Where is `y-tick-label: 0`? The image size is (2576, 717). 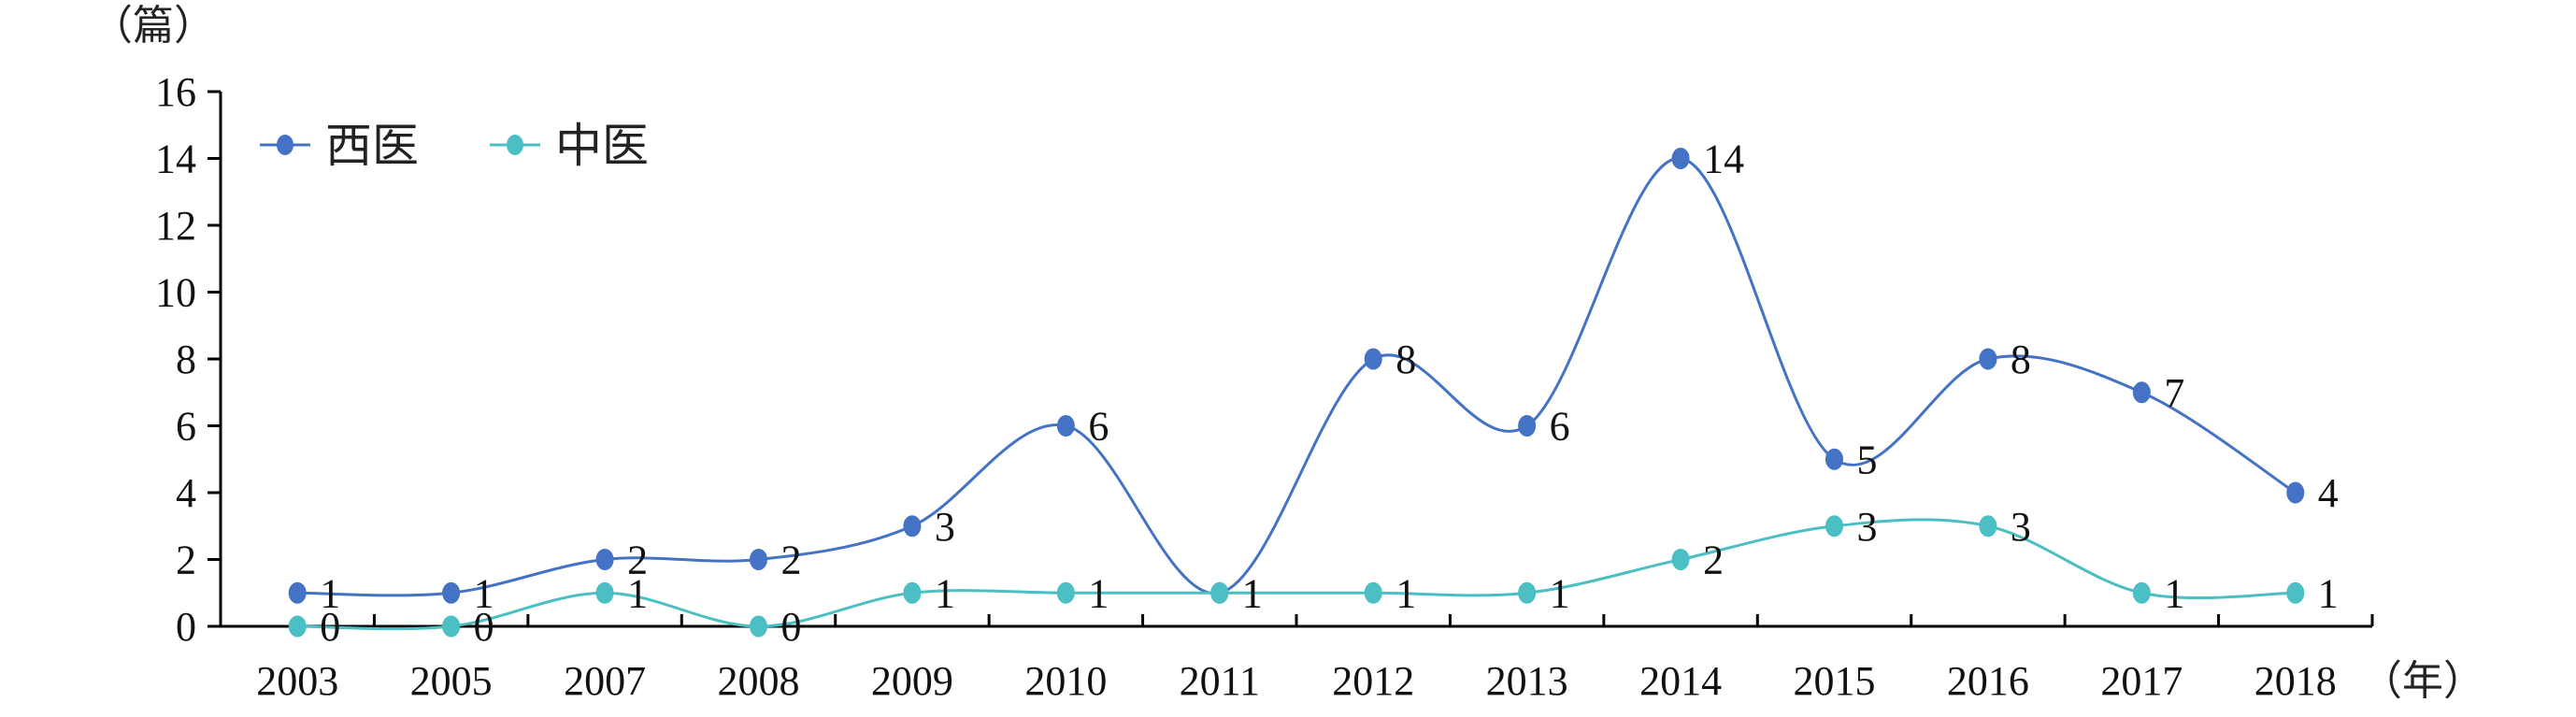 y-tick-label: 0 is located at coordinates (186, 627).